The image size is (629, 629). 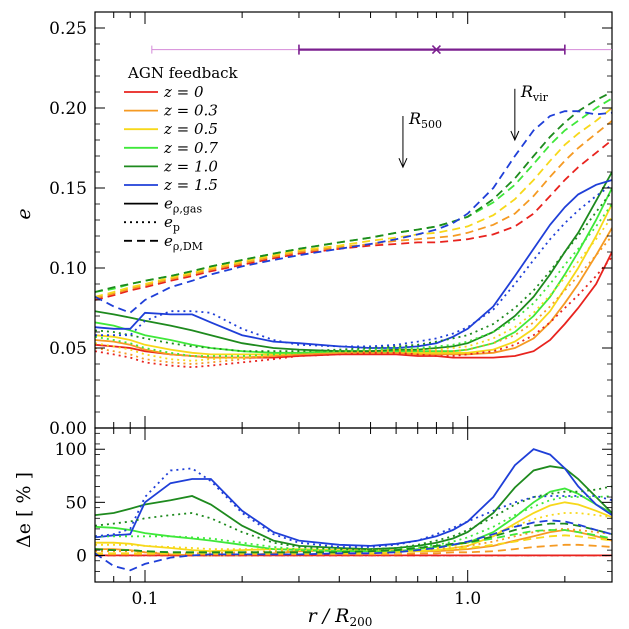 I want to click on x-tick-label: 1.0, so click(x=467, y=599).